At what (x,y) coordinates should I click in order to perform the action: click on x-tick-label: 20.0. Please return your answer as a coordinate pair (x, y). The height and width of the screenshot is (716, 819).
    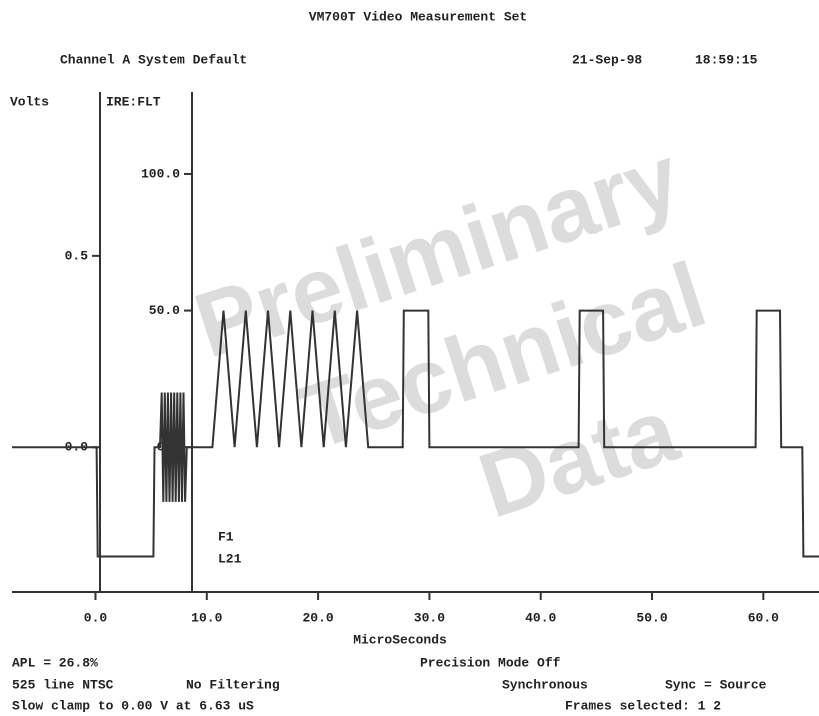
    Looking at the image, I should click on (317, 617).